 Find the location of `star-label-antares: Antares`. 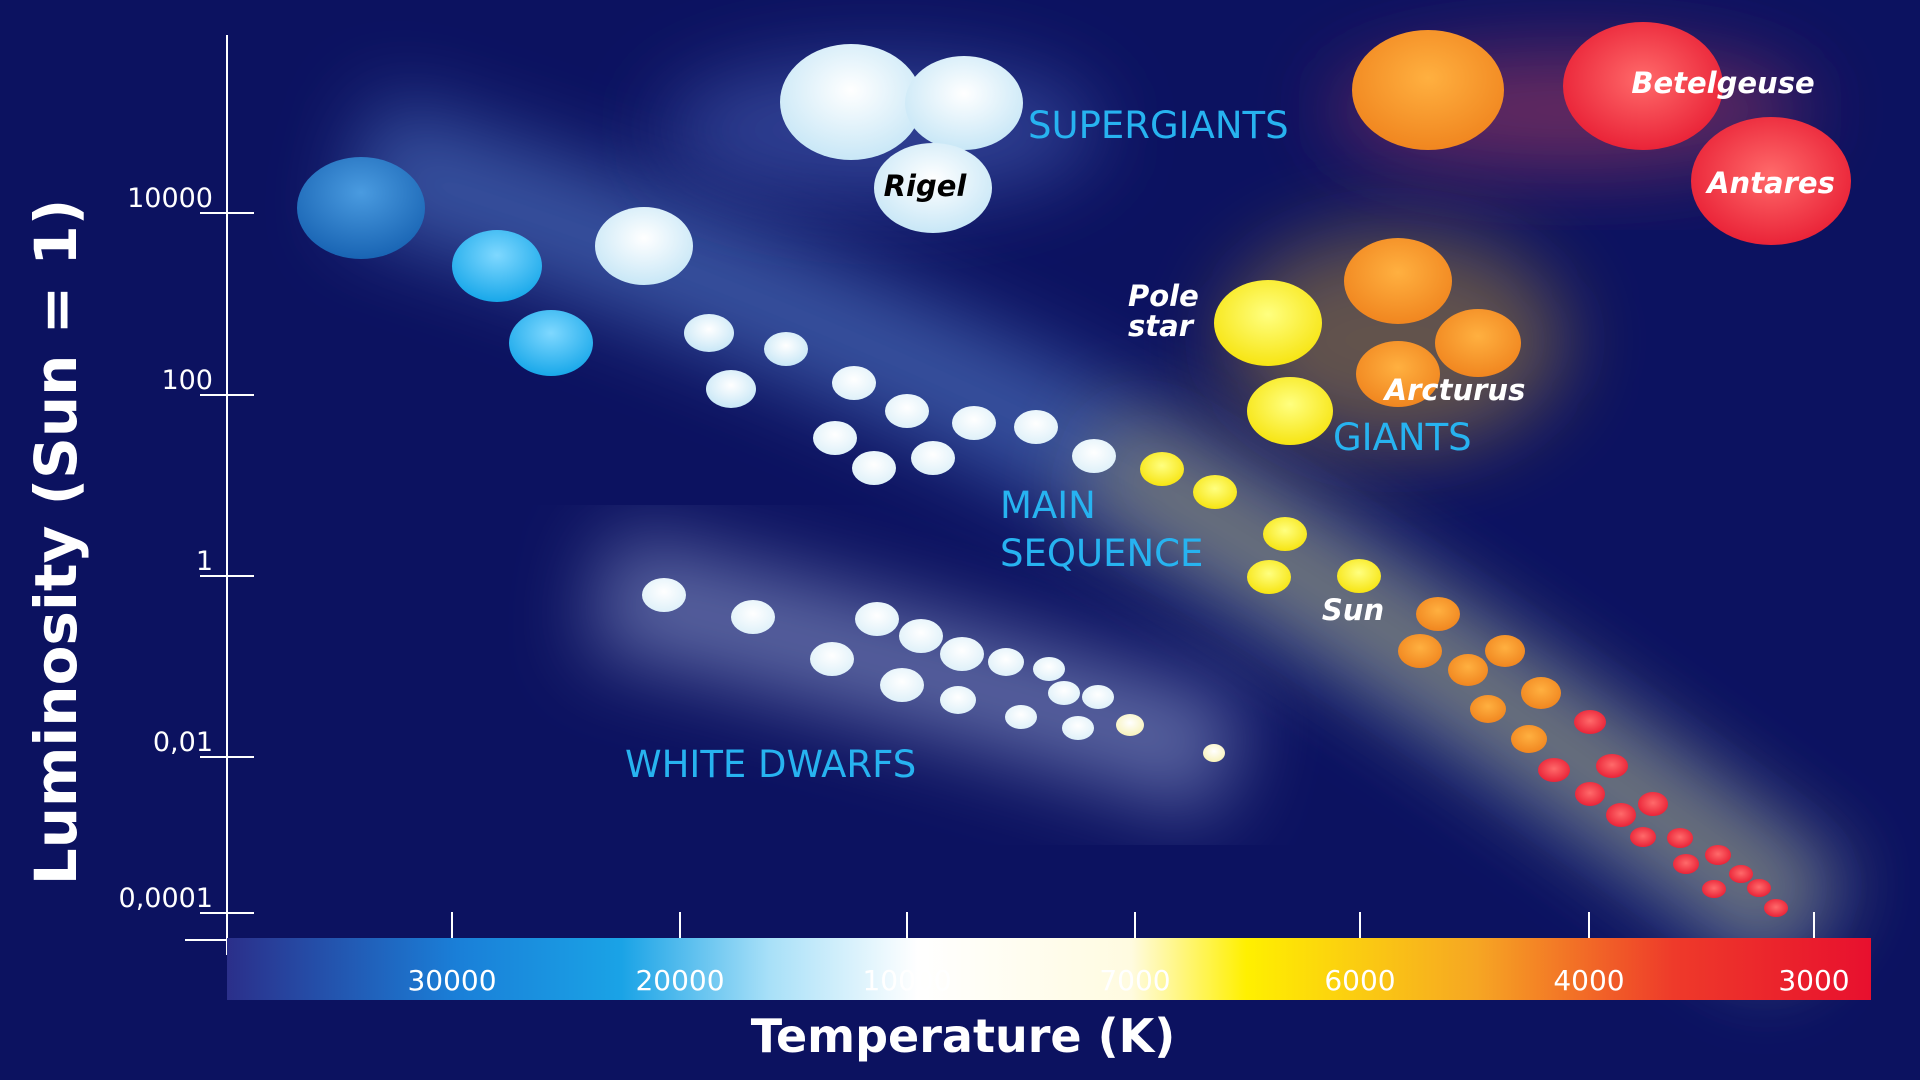

star-label-antares: Antares is located at coordinates (1770, 183).